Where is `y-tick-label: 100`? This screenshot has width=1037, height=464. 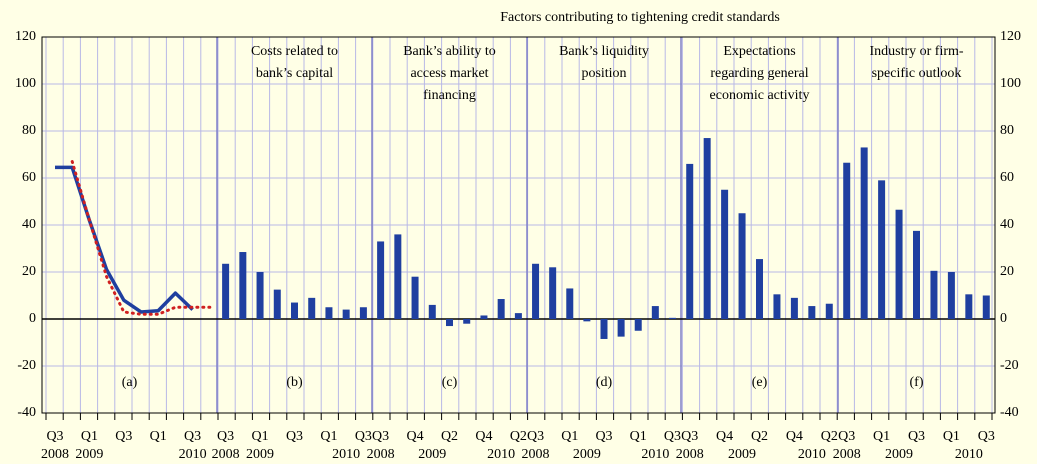
y-tick-label: 100 is located at coordinates (25, 83).